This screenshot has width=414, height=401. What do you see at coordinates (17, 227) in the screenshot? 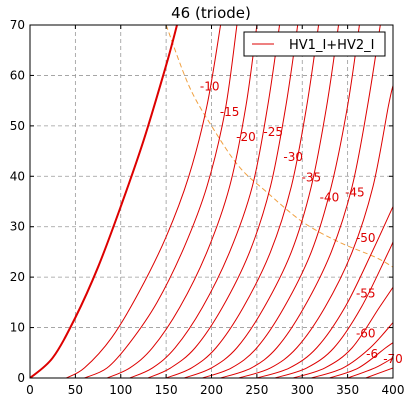
I see `y-tick-label: 30` at bounding box center [17, 227].